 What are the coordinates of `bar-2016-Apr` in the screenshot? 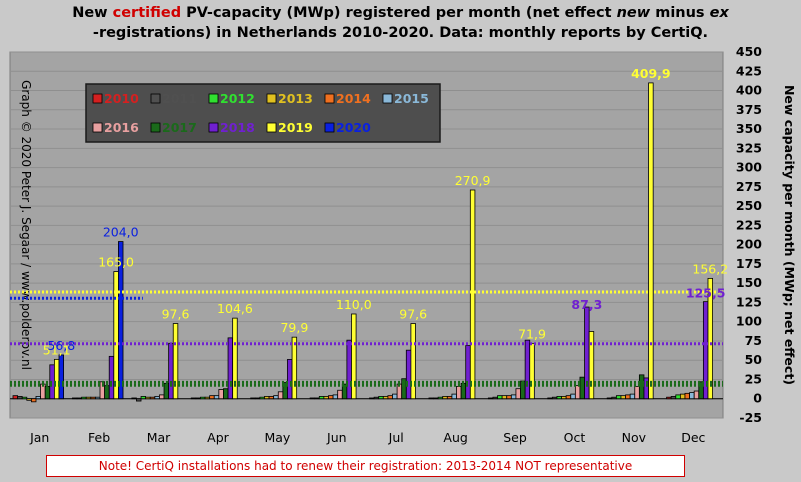 It's located at (221, 394).